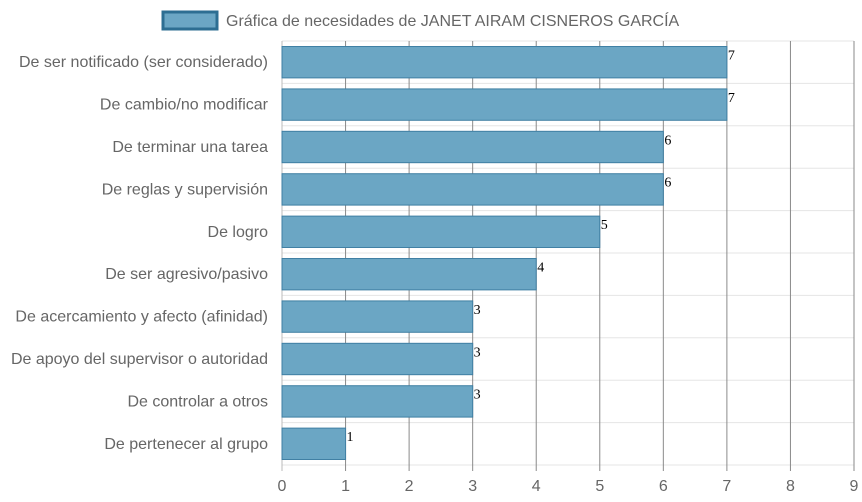 The image size is (862, 502). I want to click on category-label: De acercamiento y afecto (afinidad), so click(141, 317).